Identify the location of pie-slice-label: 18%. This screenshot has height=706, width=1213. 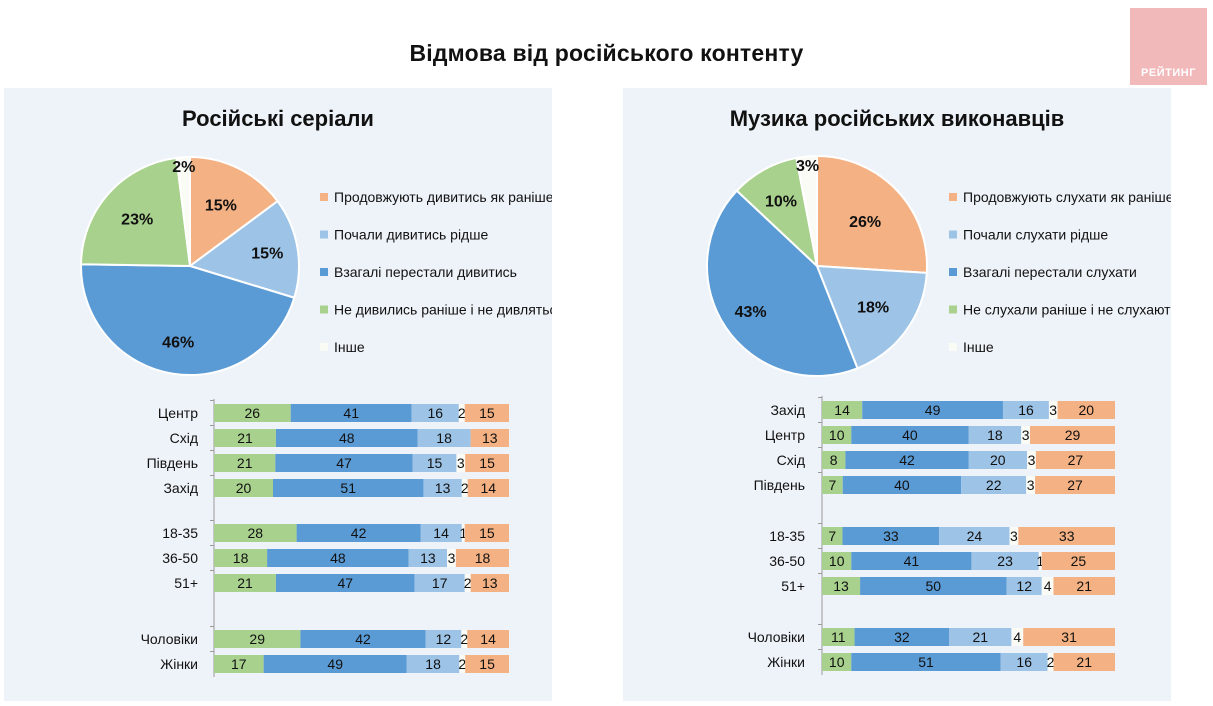
(873, 308).